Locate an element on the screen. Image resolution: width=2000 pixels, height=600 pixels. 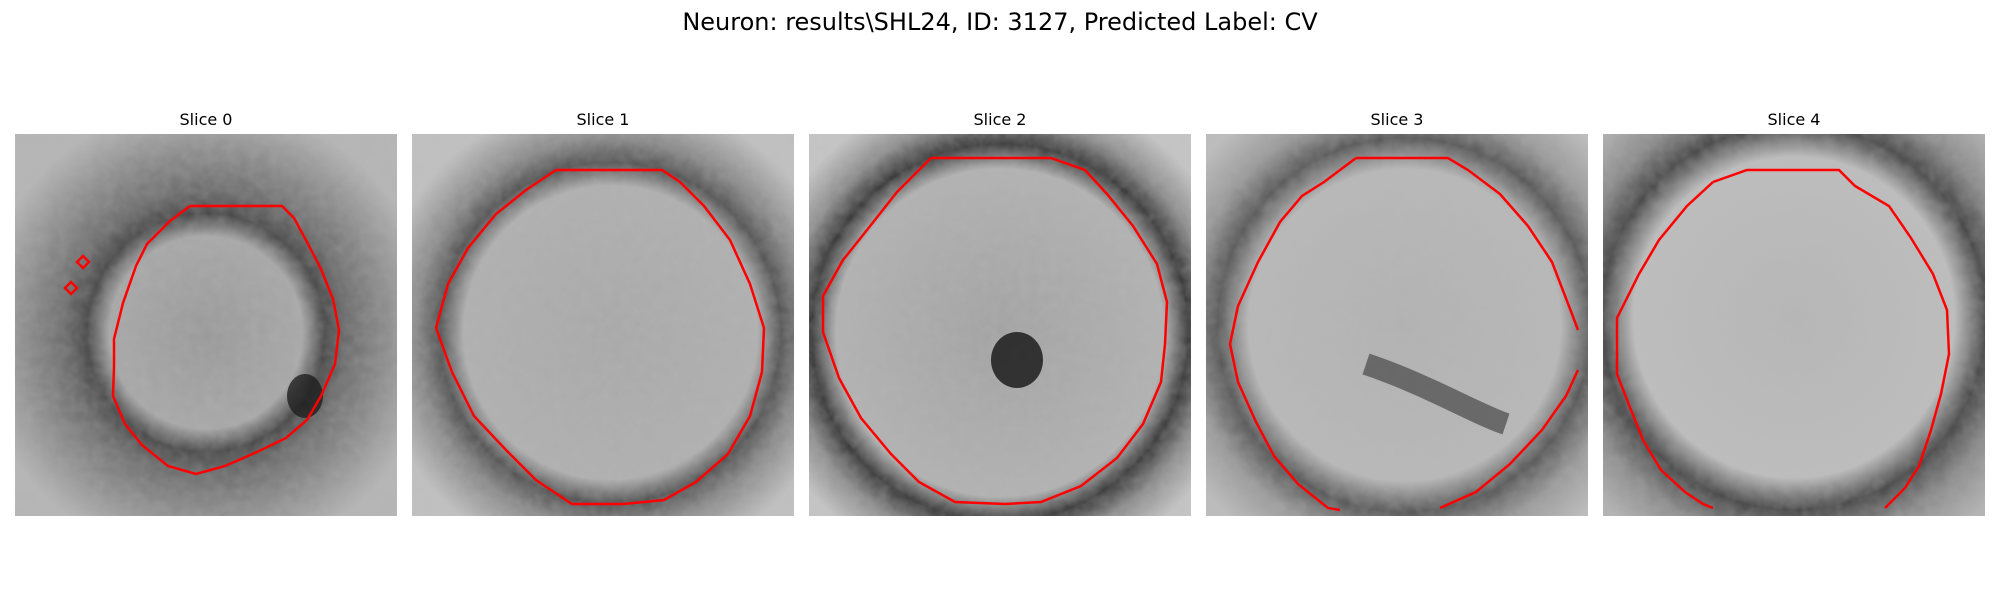
slice-1-texture is located at coordinates (603, 325).